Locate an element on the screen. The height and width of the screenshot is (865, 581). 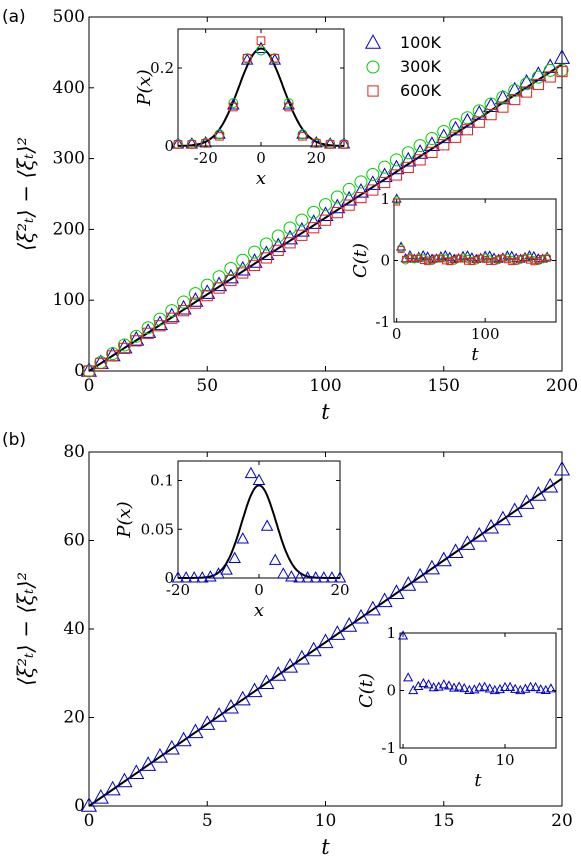
a_inset_ct-ytick-label: 0 is located at coordinates (385, 261).